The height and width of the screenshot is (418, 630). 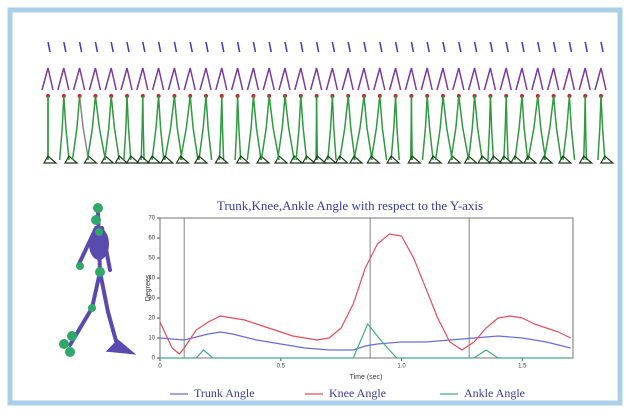 I want to click on thigh, so click(x=104, y=292).